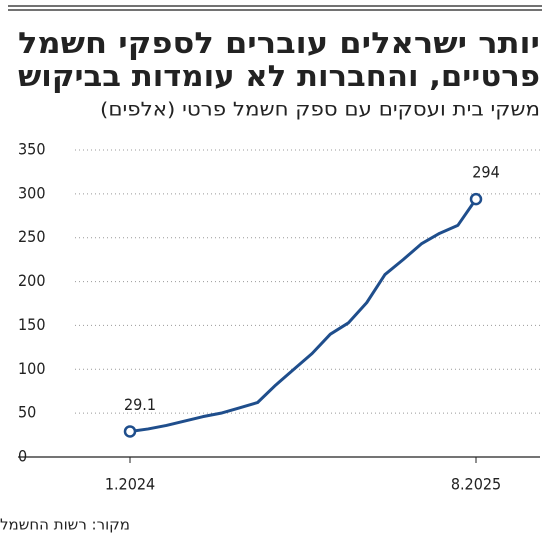 This screenshot has width=550, height=547. Describe the element at coordinates (31, 149) in the screenshot. I see `y-tick-label: 350` at that location.